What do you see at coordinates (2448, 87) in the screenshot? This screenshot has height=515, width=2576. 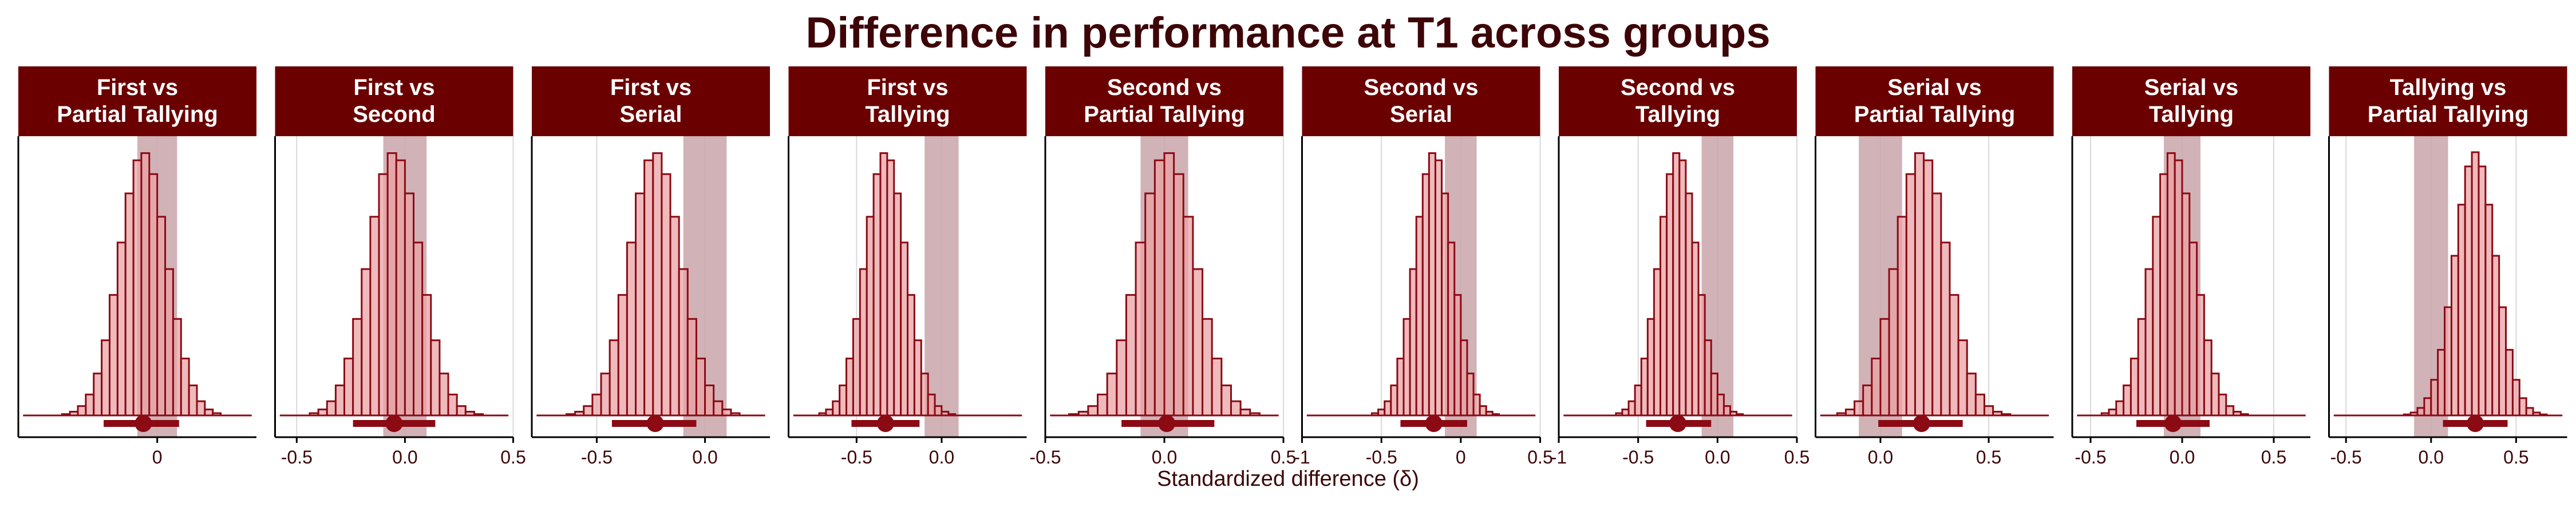 I see `facet-title-line1: Tallying vs` at bounding box center [2448, 87].